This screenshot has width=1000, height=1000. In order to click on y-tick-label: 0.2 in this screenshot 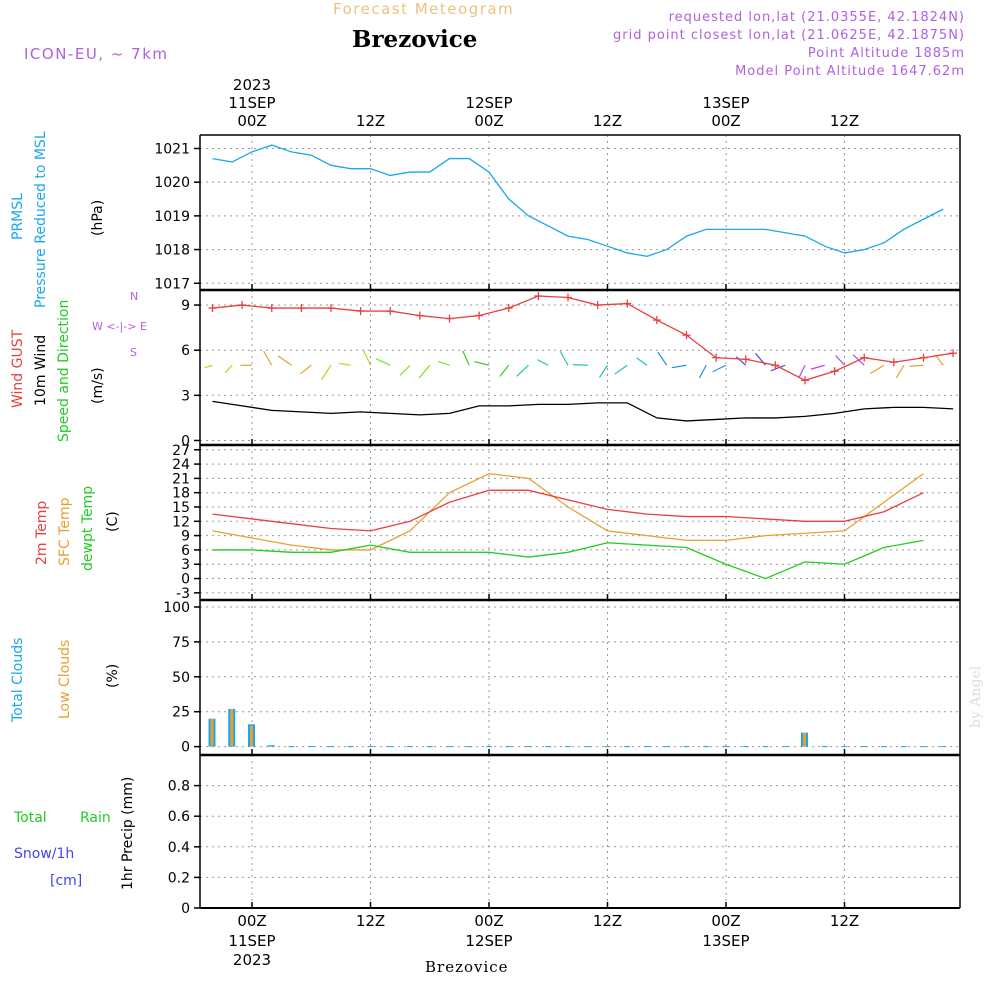, I will do `click(179, 878)`.